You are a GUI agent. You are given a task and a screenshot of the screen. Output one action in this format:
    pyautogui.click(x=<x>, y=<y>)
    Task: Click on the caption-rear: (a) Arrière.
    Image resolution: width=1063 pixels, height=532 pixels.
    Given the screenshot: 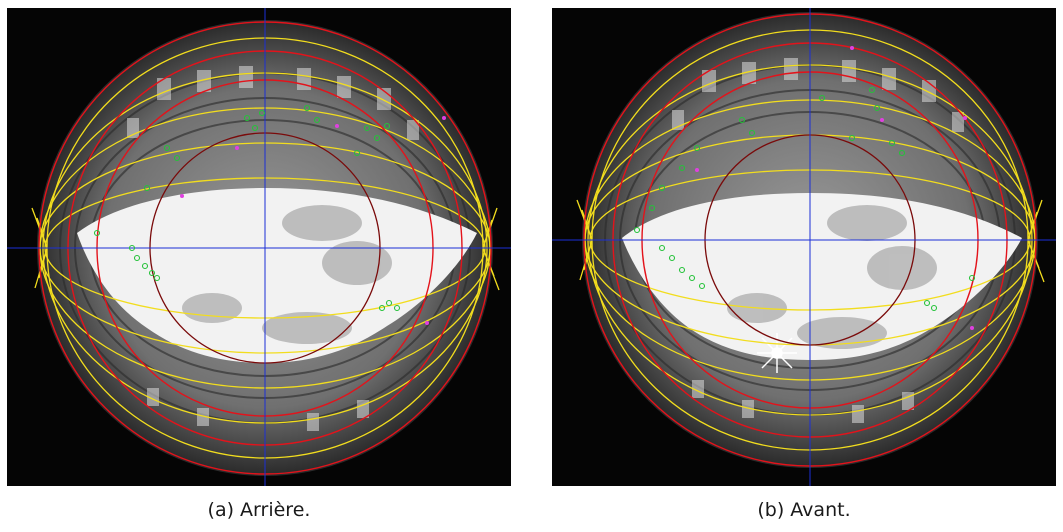 What is the action you would take?
    pyautogui.click(x=259, y=510)
    